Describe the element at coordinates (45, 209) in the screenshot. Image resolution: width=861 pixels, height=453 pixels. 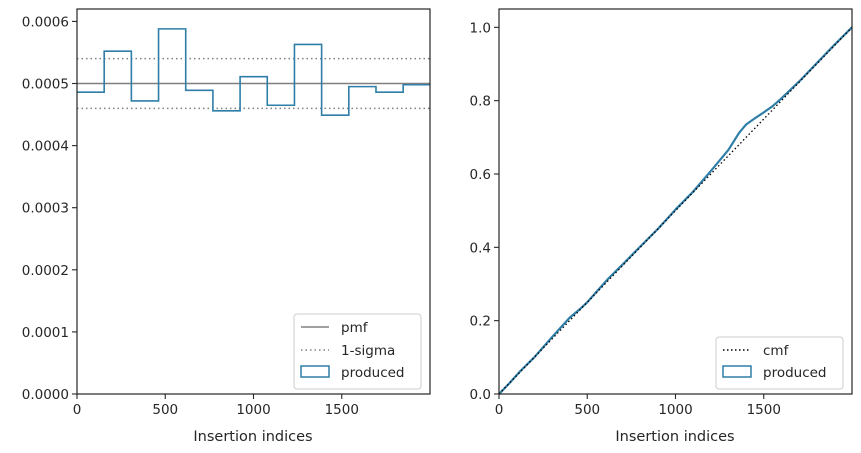
I see `y-tick-label: 0.0003` at that location.